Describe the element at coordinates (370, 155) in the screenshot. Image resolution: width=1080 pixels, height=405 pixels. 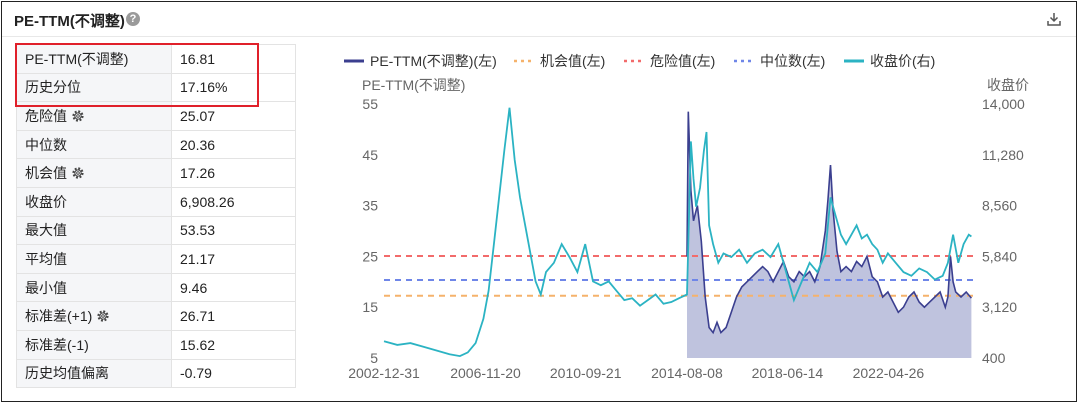
I see `y-left-tick-label: 45` at that location.